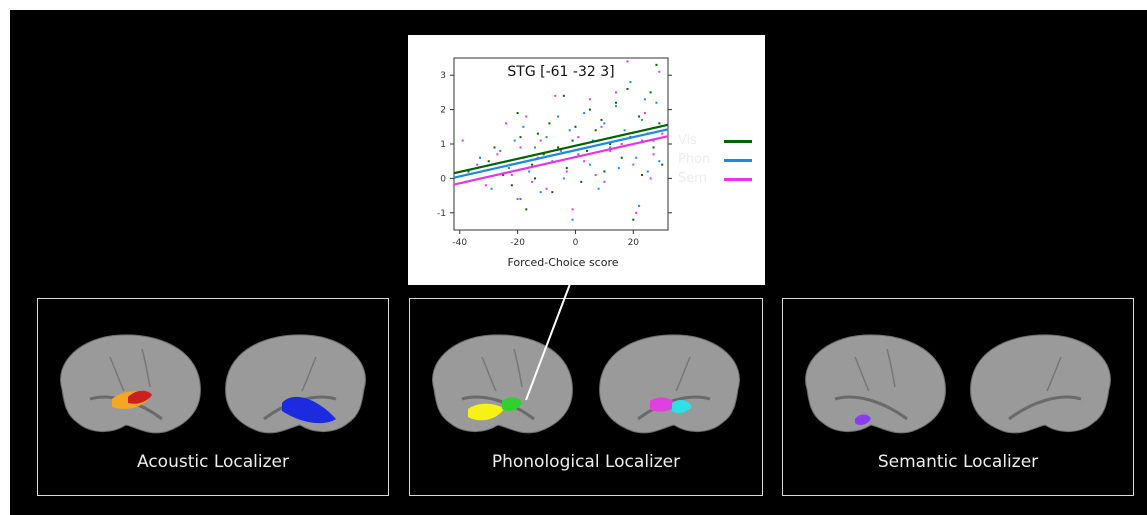 Image resolution: width=1147 pixels, height=515 pixels. I want to click on fit-line-phon, so click(561, 153).